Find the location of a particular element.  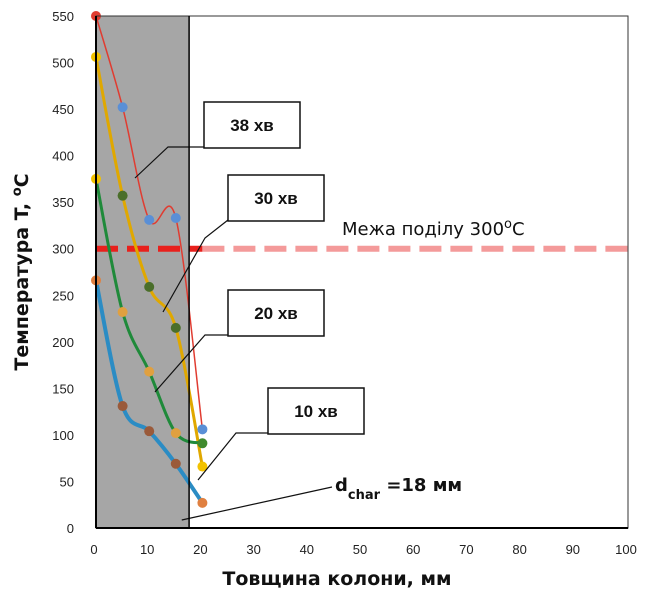

x-tick-label: 40 is located at coordinates (307, 549).